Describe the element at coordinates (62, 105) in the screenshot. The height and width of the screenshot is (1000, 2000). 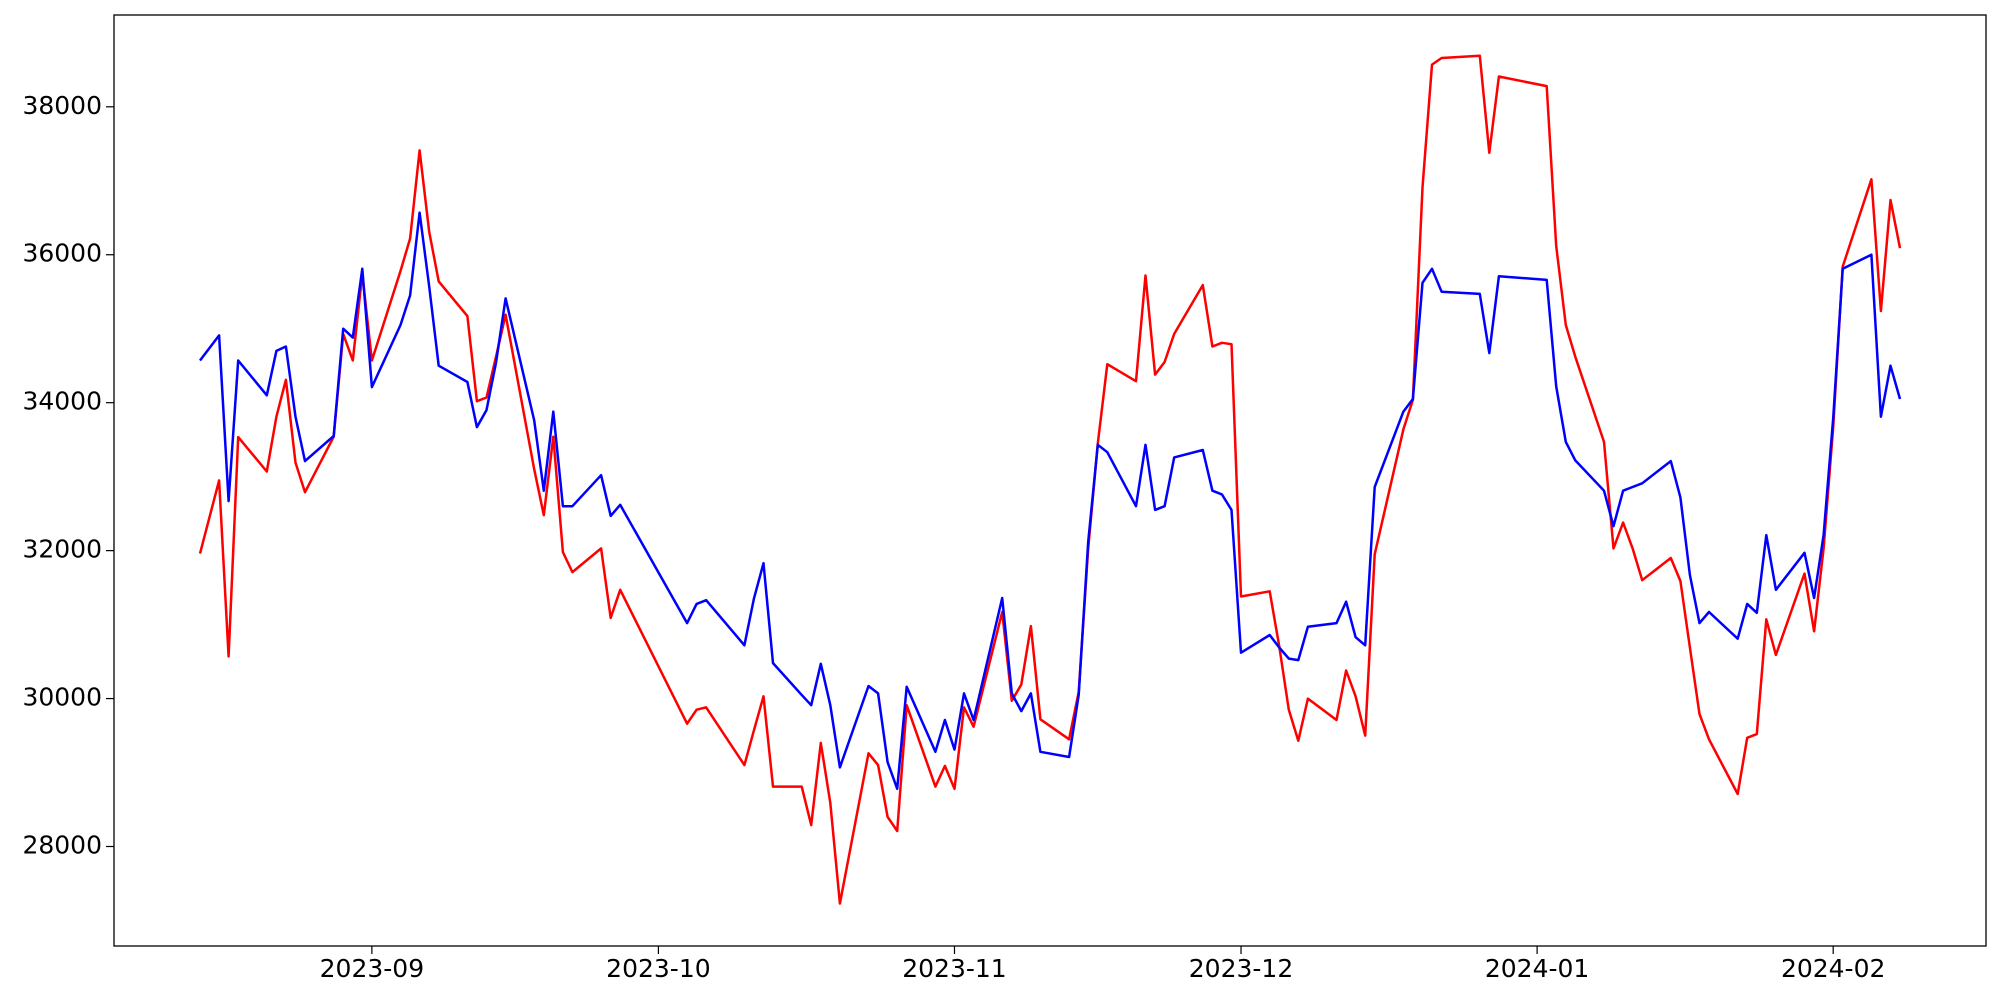
I see `y-tick-label: 38000` at that location.